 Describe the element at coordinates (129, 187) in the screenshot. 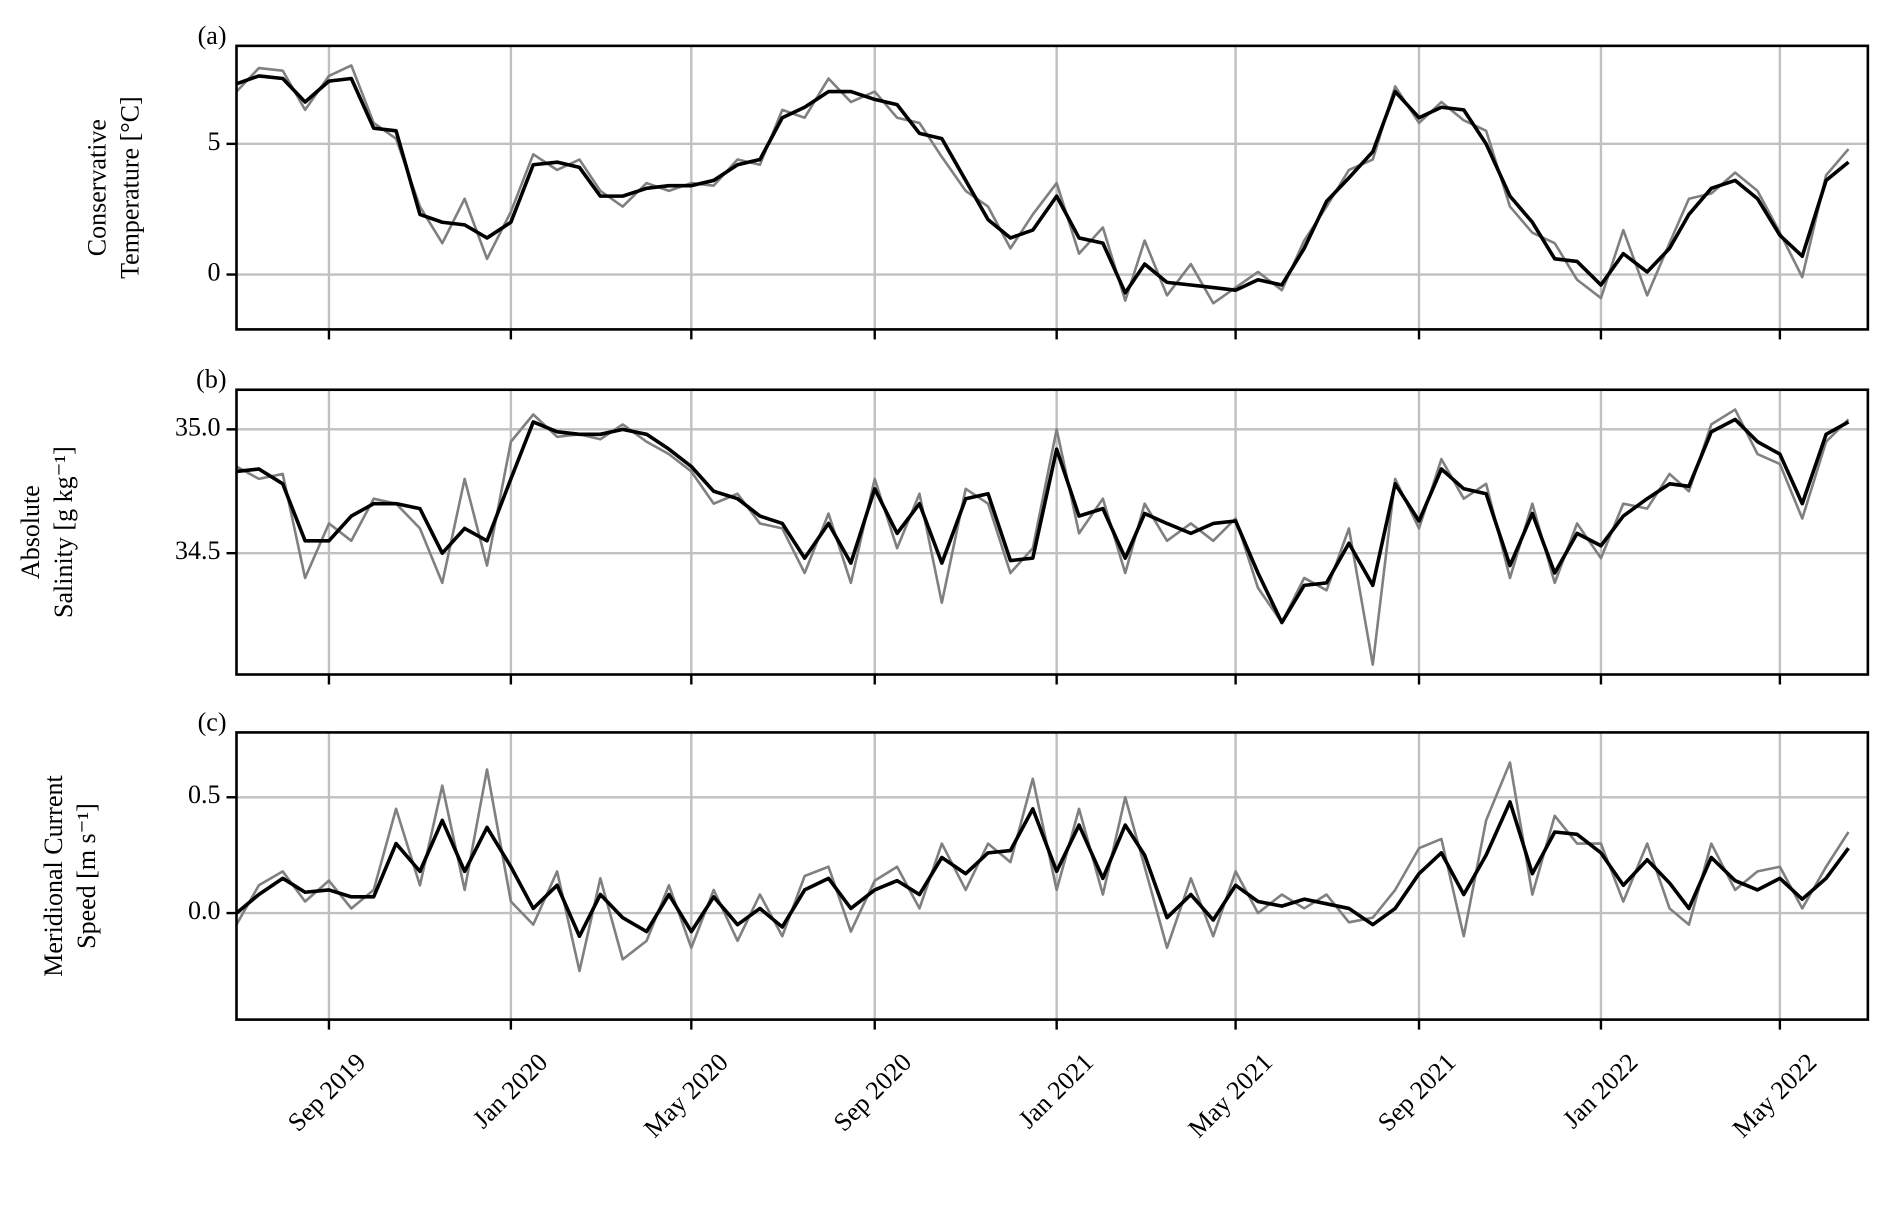

I see `y-axis-label: Temperature [°C]` at that location.